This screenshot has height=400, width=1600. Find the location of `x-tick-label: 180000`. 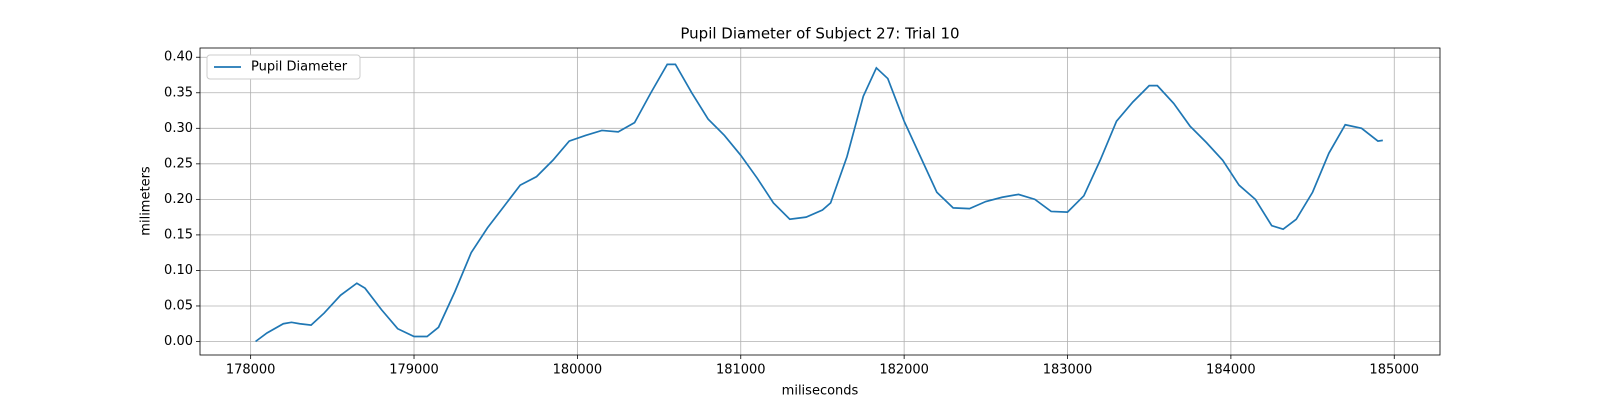

x-tick-label: 180000 is located at coordinates (578, 370).